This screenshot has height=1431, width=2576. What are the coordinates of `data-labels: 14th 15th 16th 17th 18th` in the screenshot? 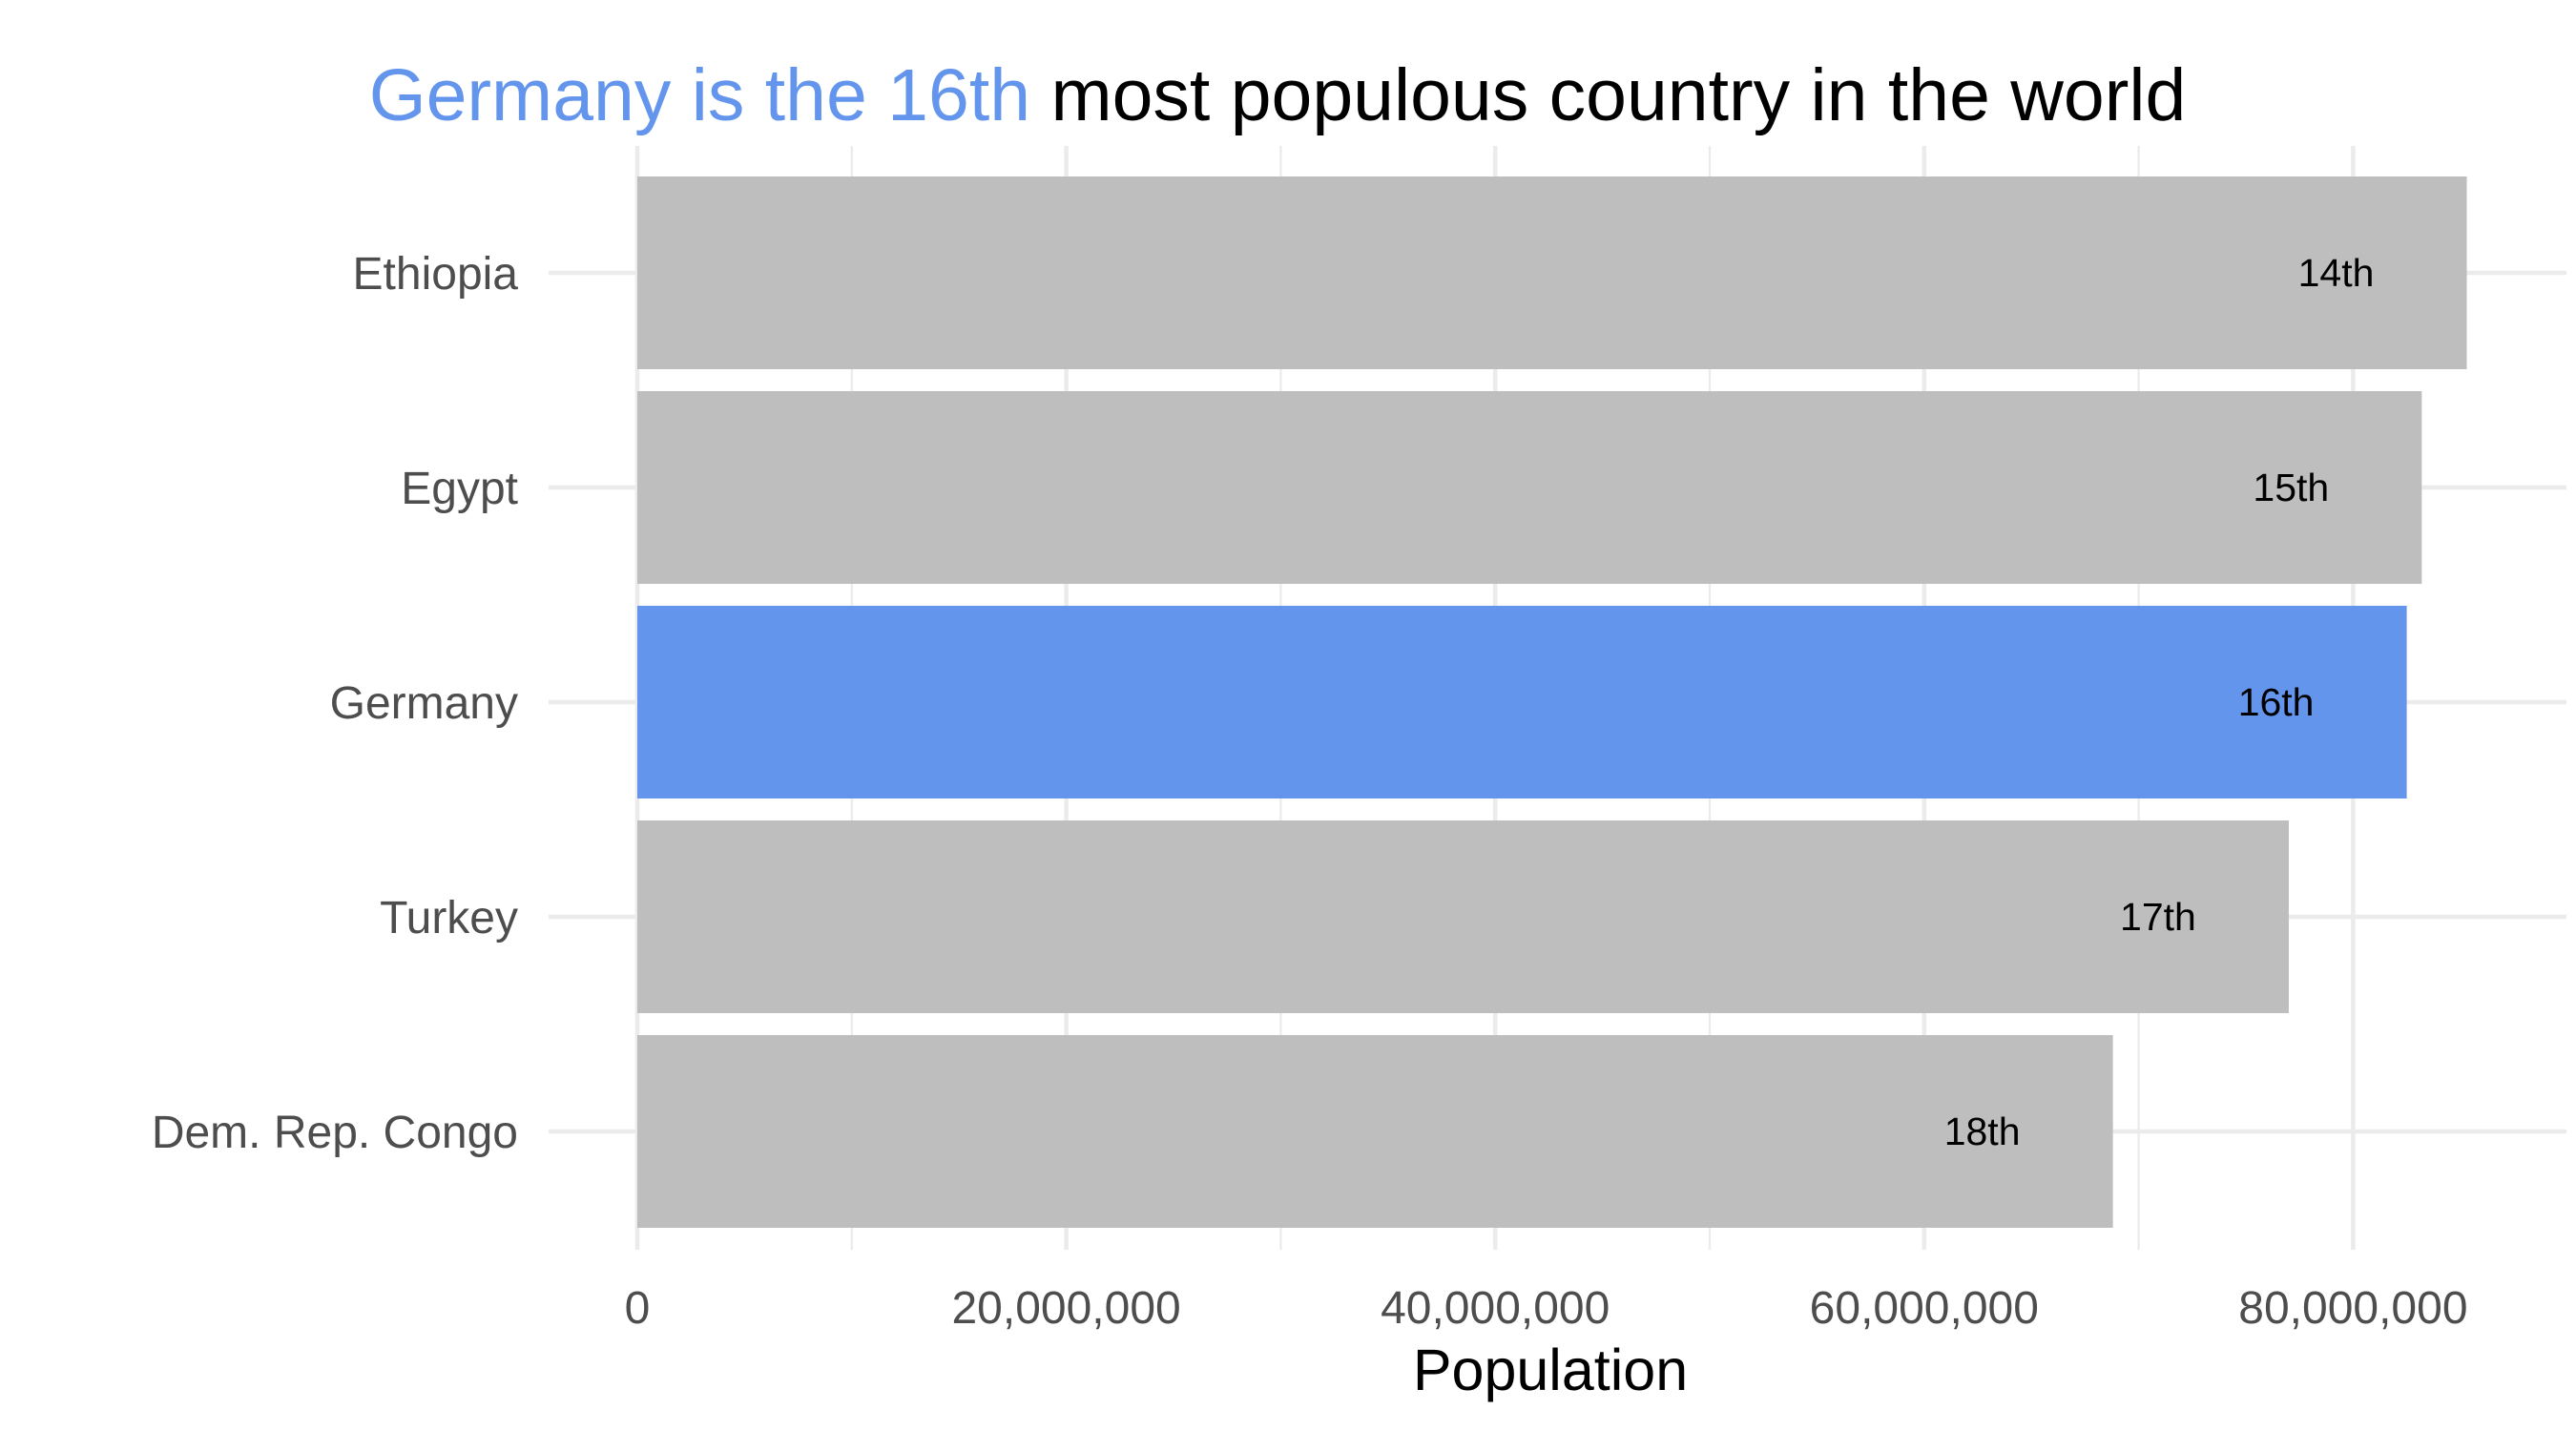 It's located at (2159, 702).